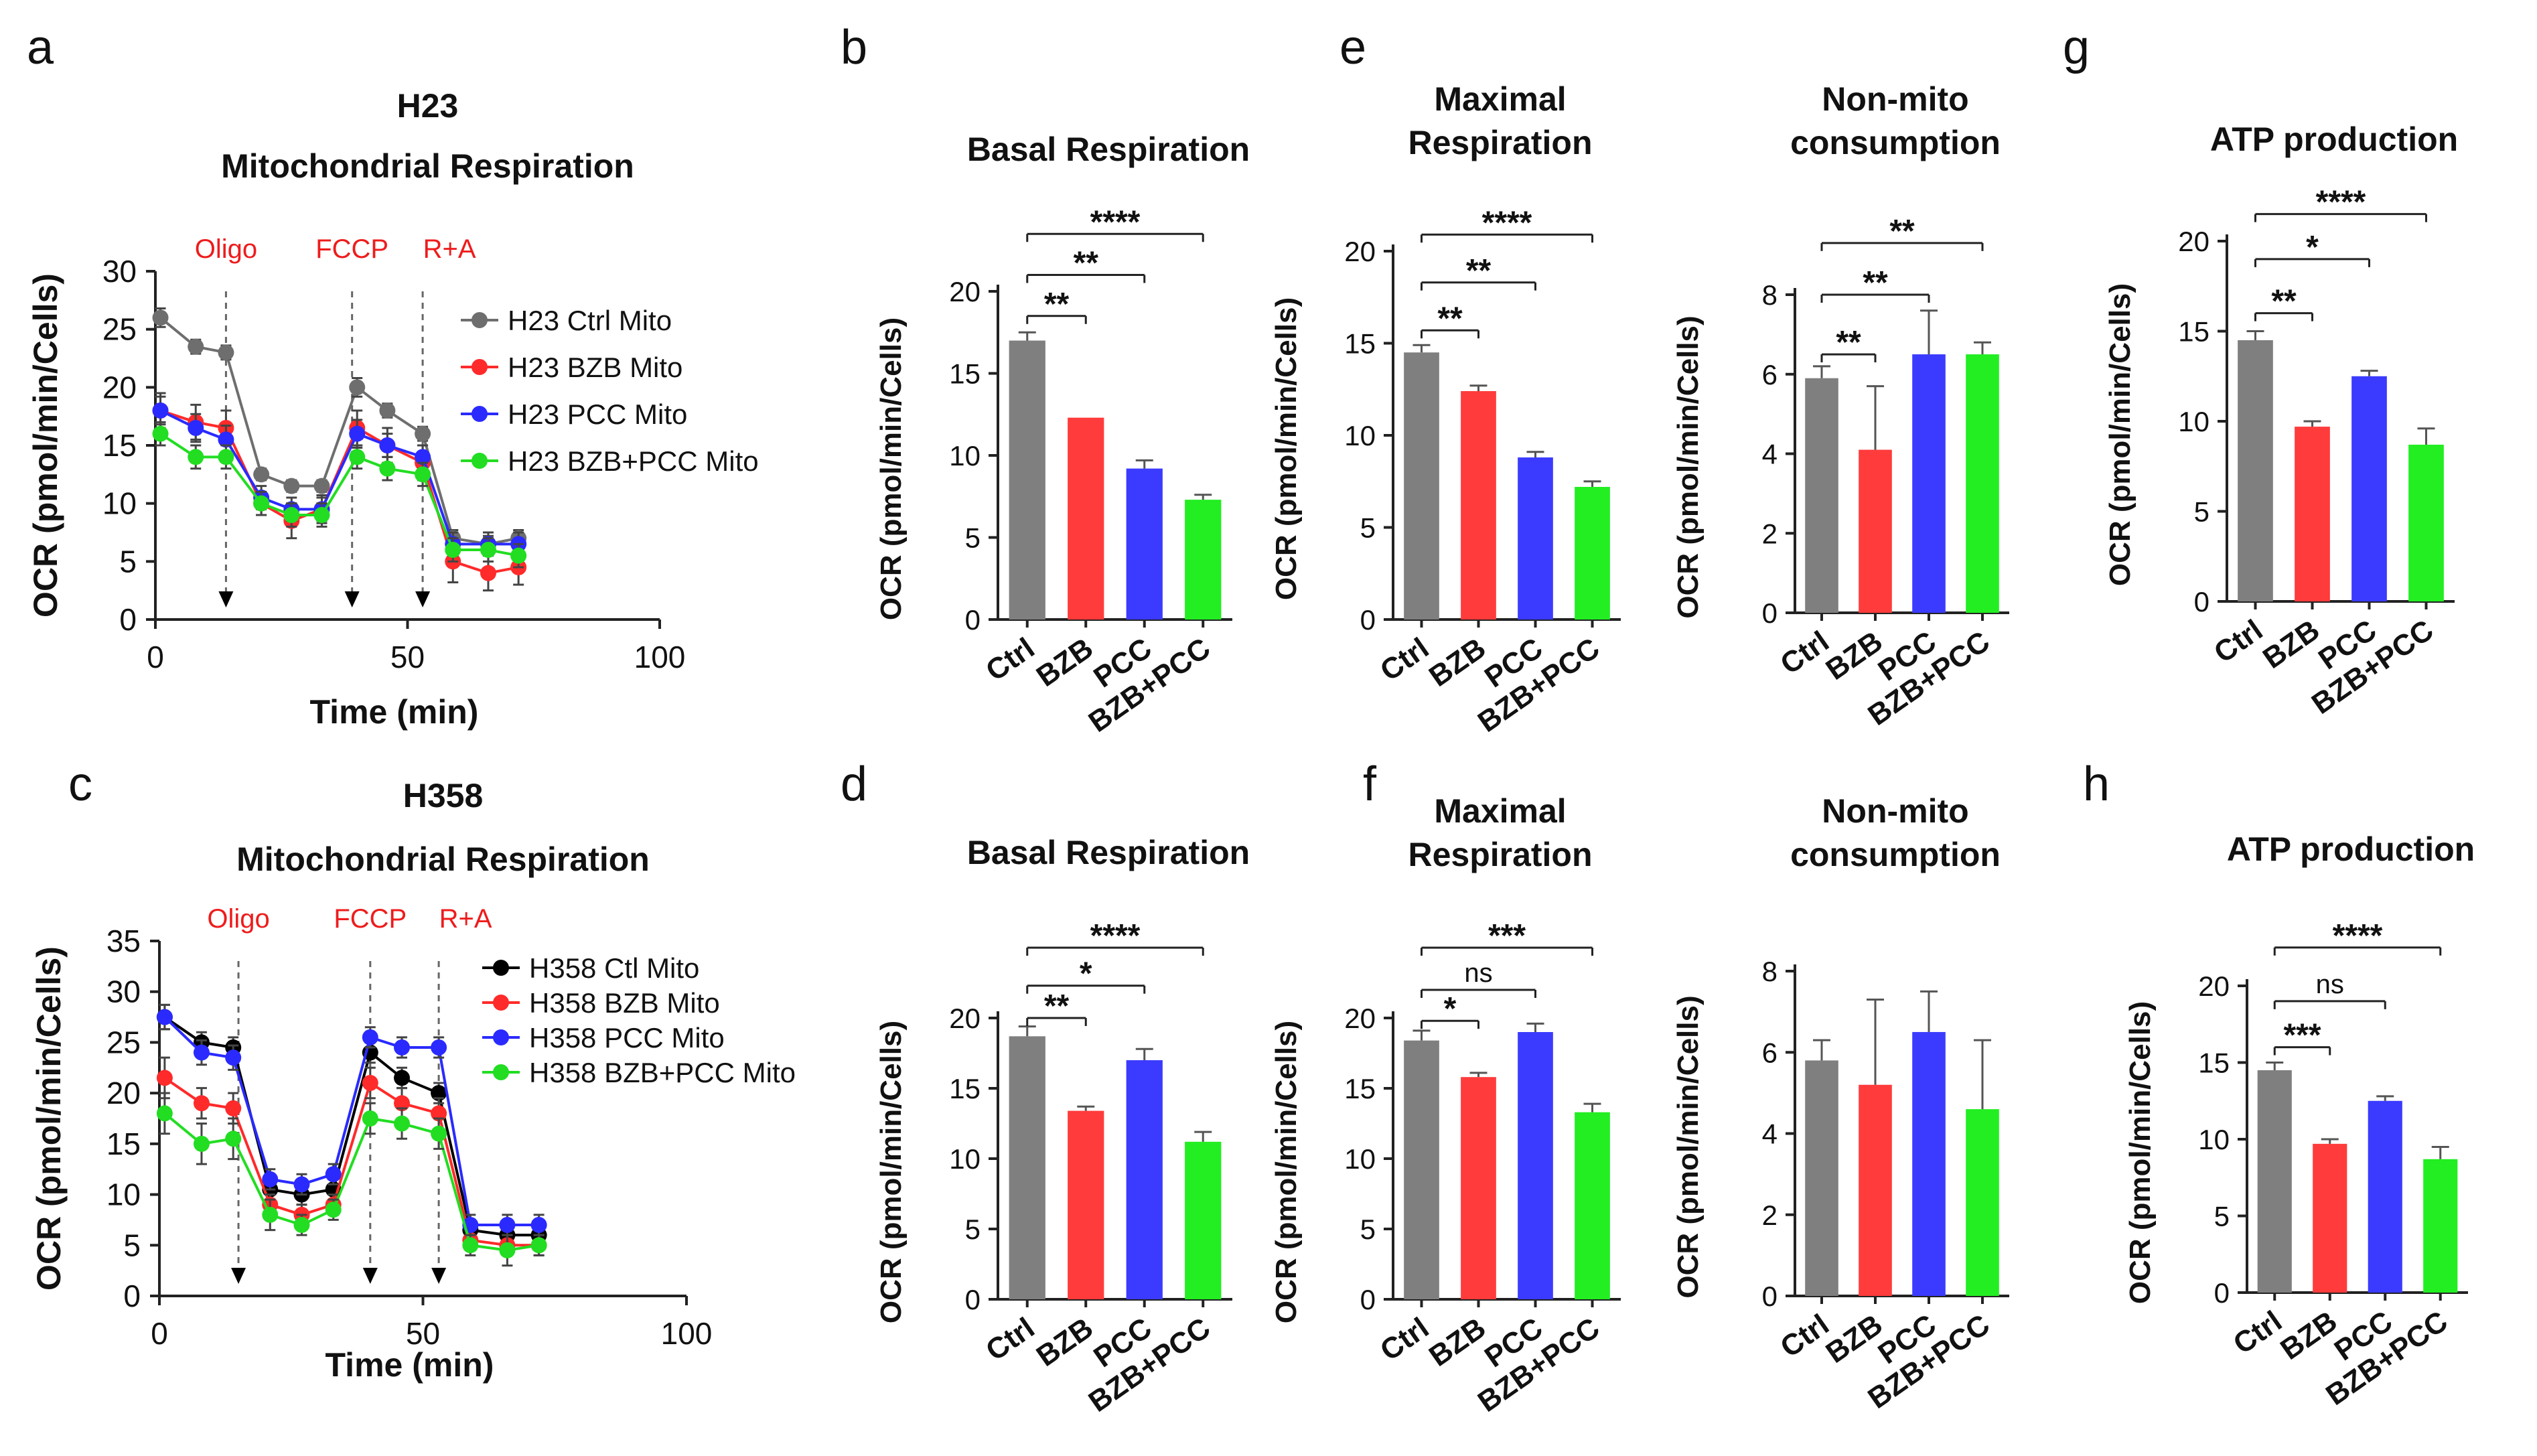 The image size is (2537, 1456). I want to click on legend-label: H23 Ctrl Mito, so click(590, 320).